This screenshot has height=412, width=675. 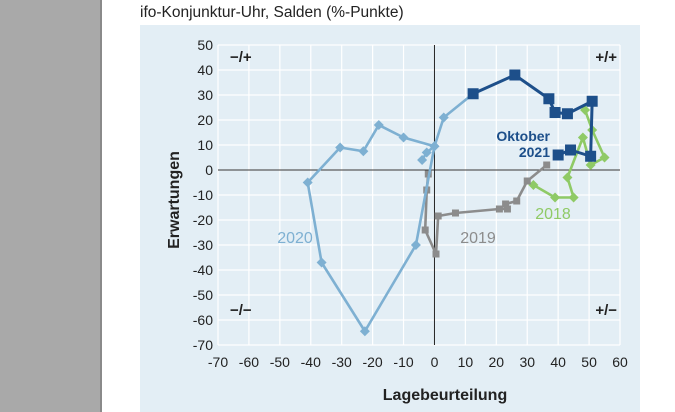 I want to click on x-tick-label: -20, so click(x=372, y=362).